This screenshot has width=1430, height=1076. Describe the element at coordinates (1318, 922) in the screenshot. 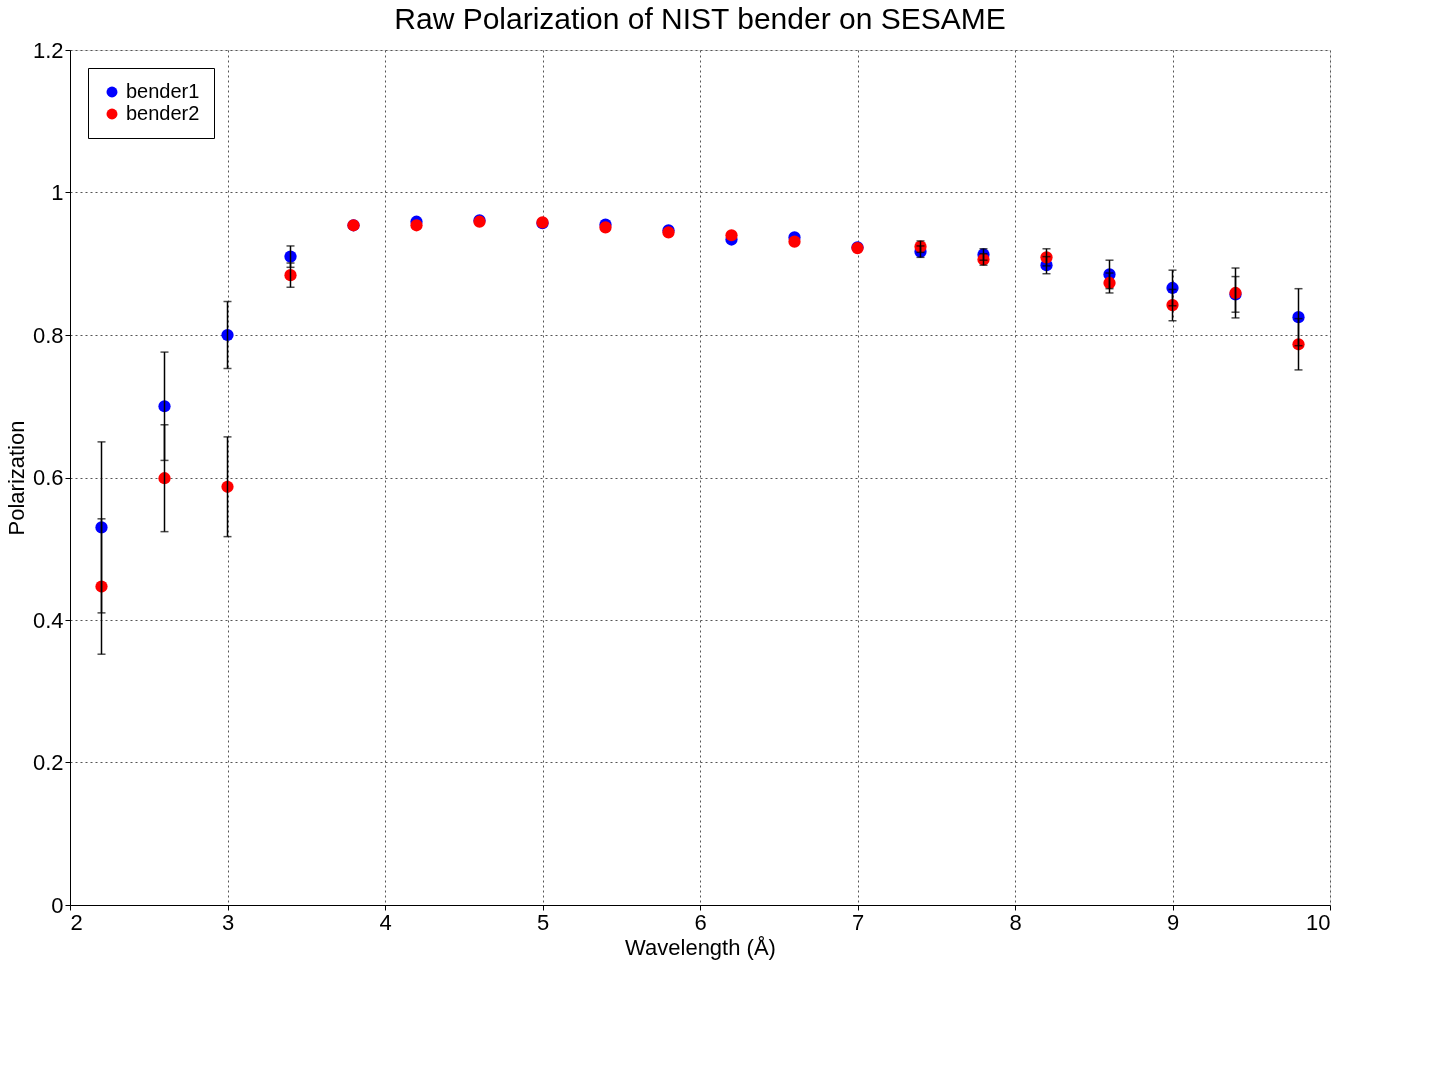

I see `x-tick-label: 10` at that location.